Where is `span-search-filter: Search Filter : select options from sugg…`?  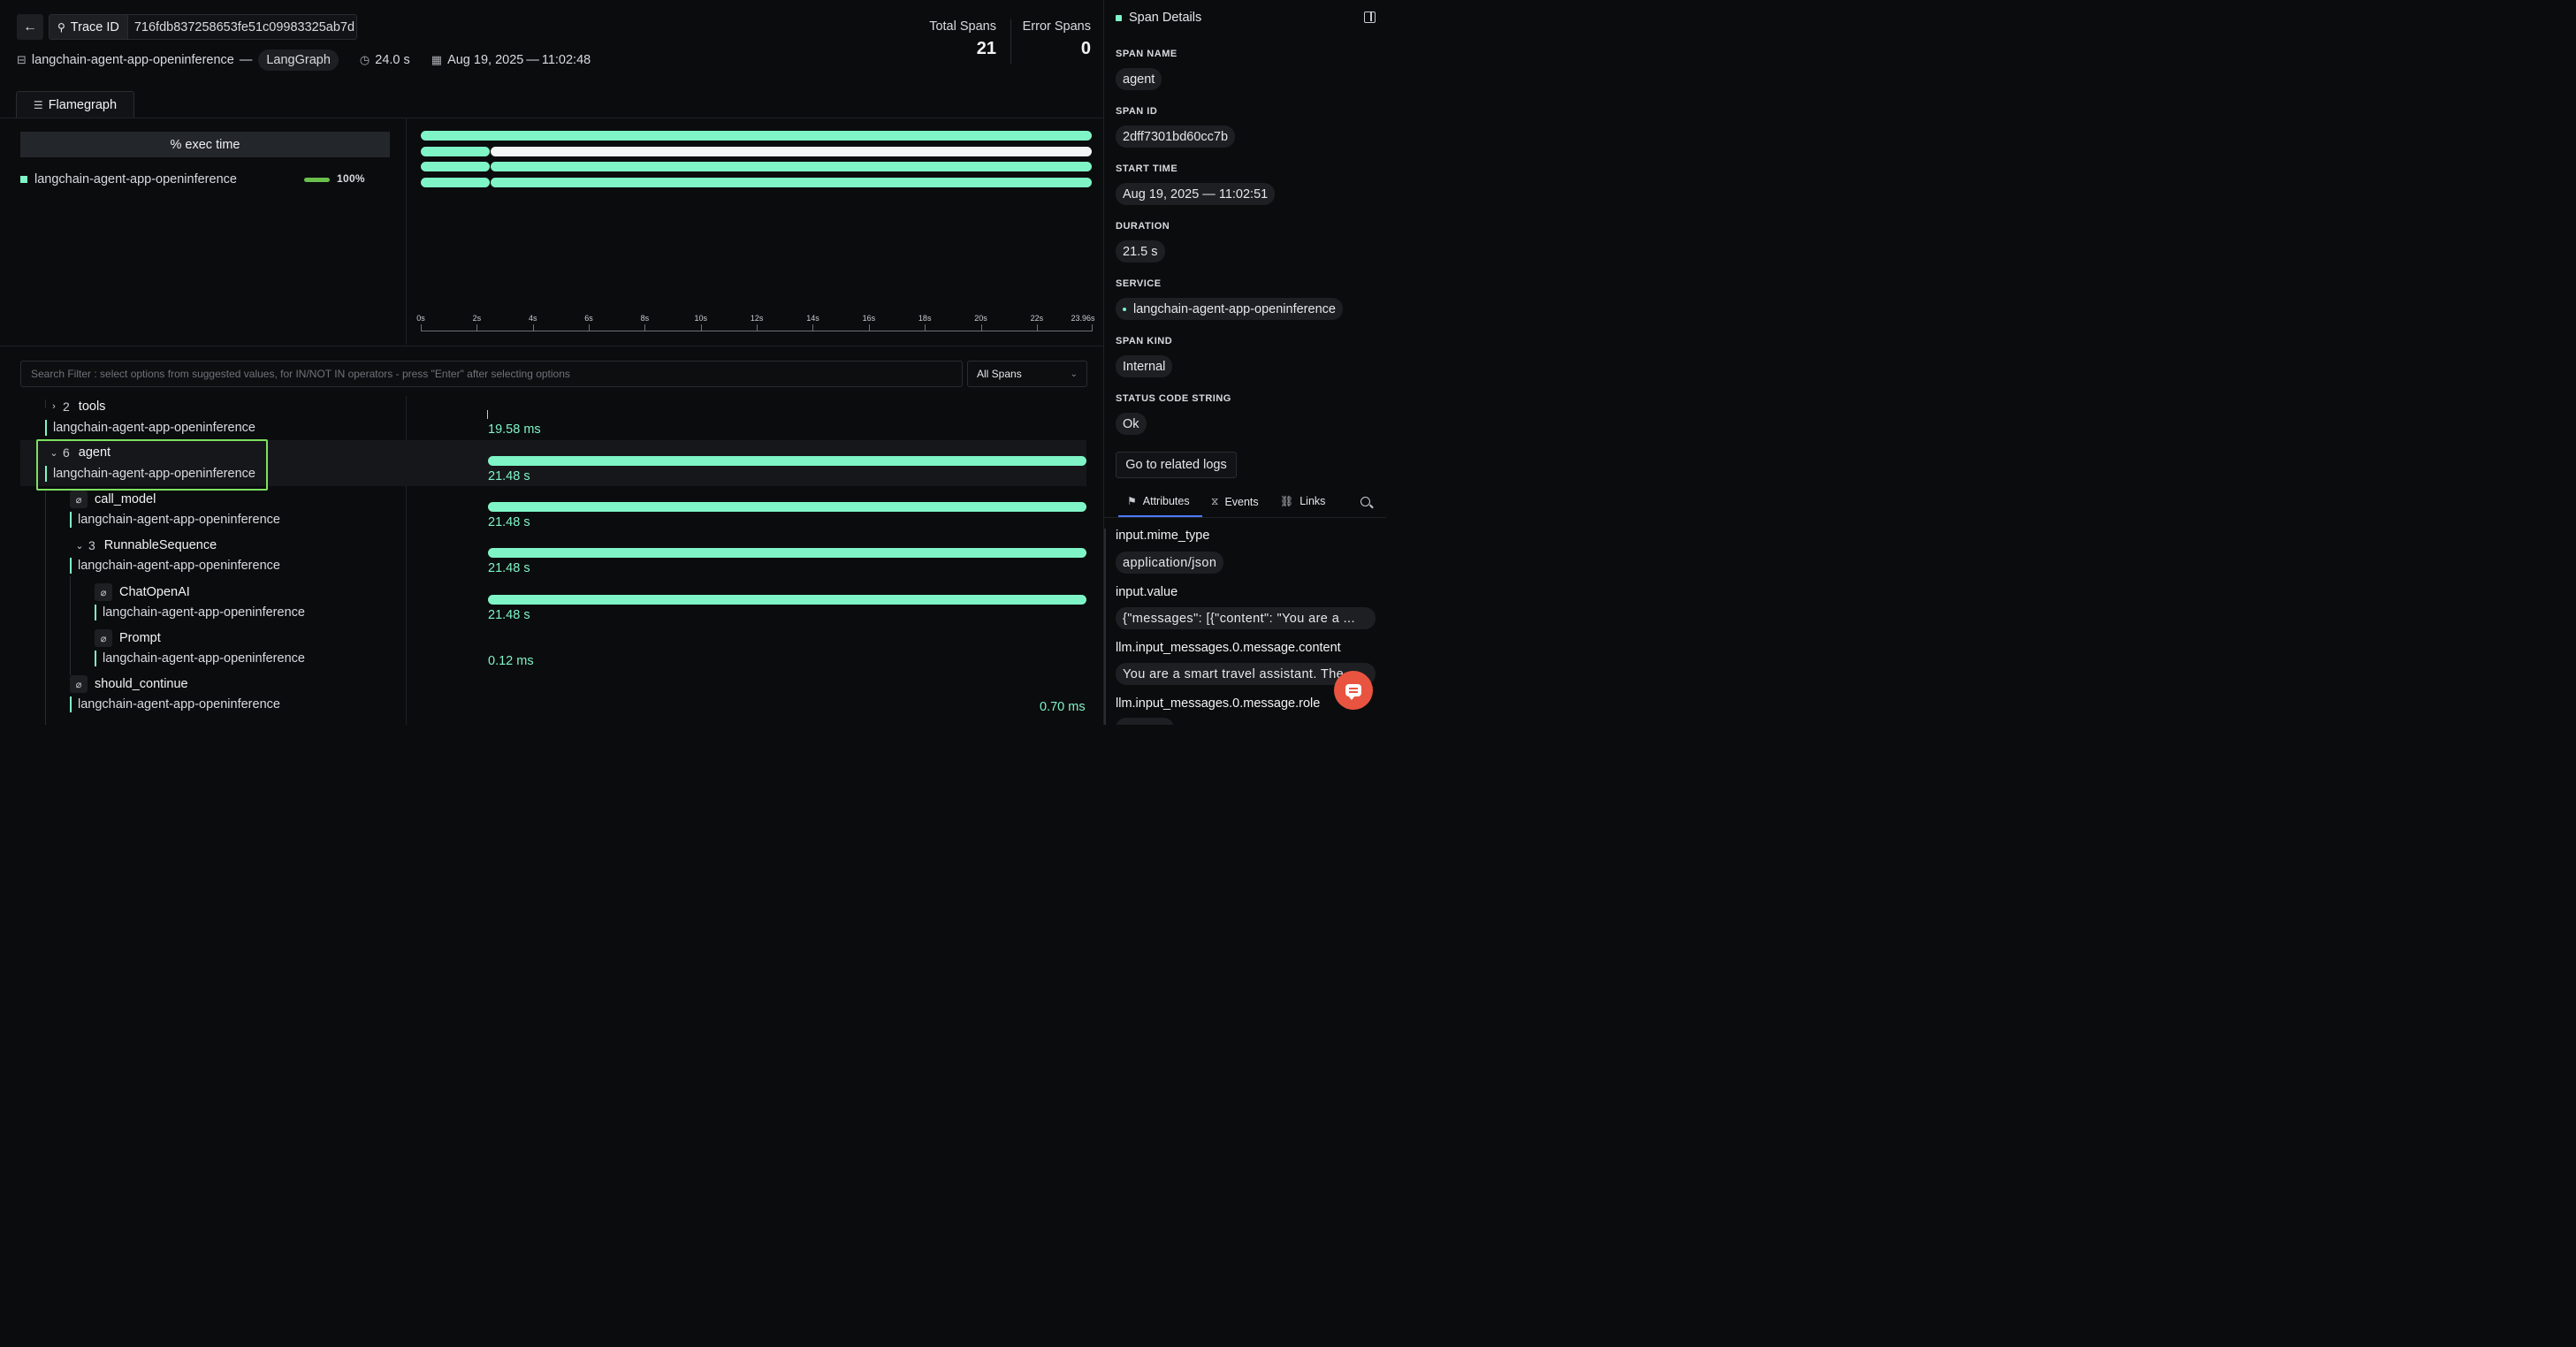 span-search-filter: Search Filter : select options from sugg… is located at coordinates (491, 374).